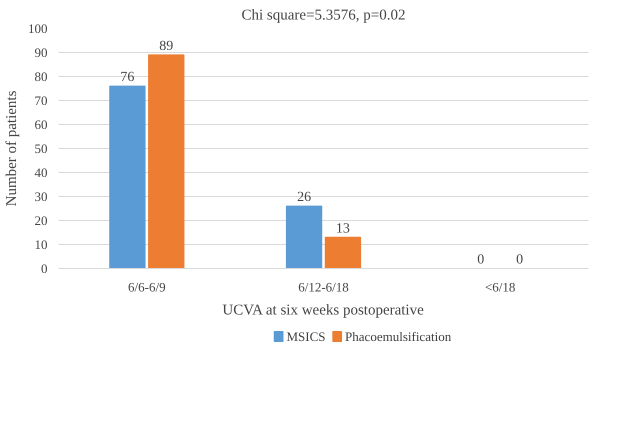 Image resolution: width=636 pixels, height=428 pixels. I want to click on legend-label: MSICS, so click(306, 336).